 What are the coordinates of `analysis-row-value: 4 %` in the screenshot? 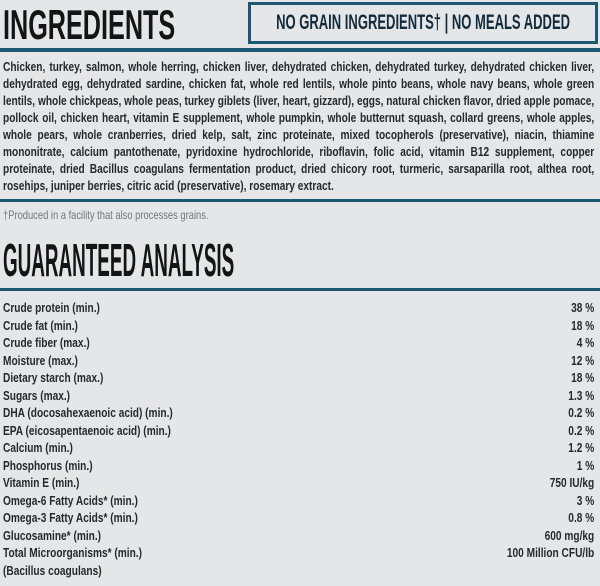 It's located at (585, 342).